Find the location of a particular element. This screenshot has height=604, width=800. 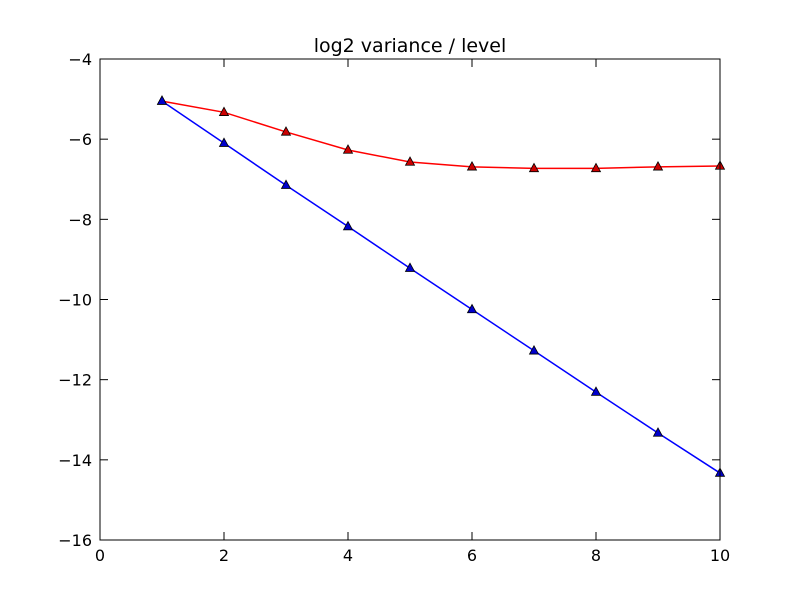

x-tick-label: 10 is located at coordinates (720, 555).